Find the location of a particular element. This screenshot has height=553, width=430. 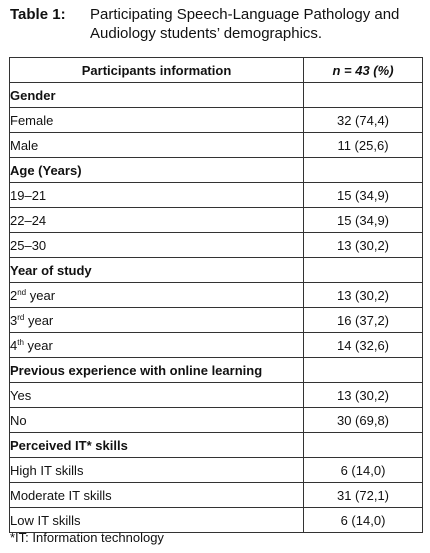

table-row: High IT skills 6 (14,0) is located at coordinates (216, 470).